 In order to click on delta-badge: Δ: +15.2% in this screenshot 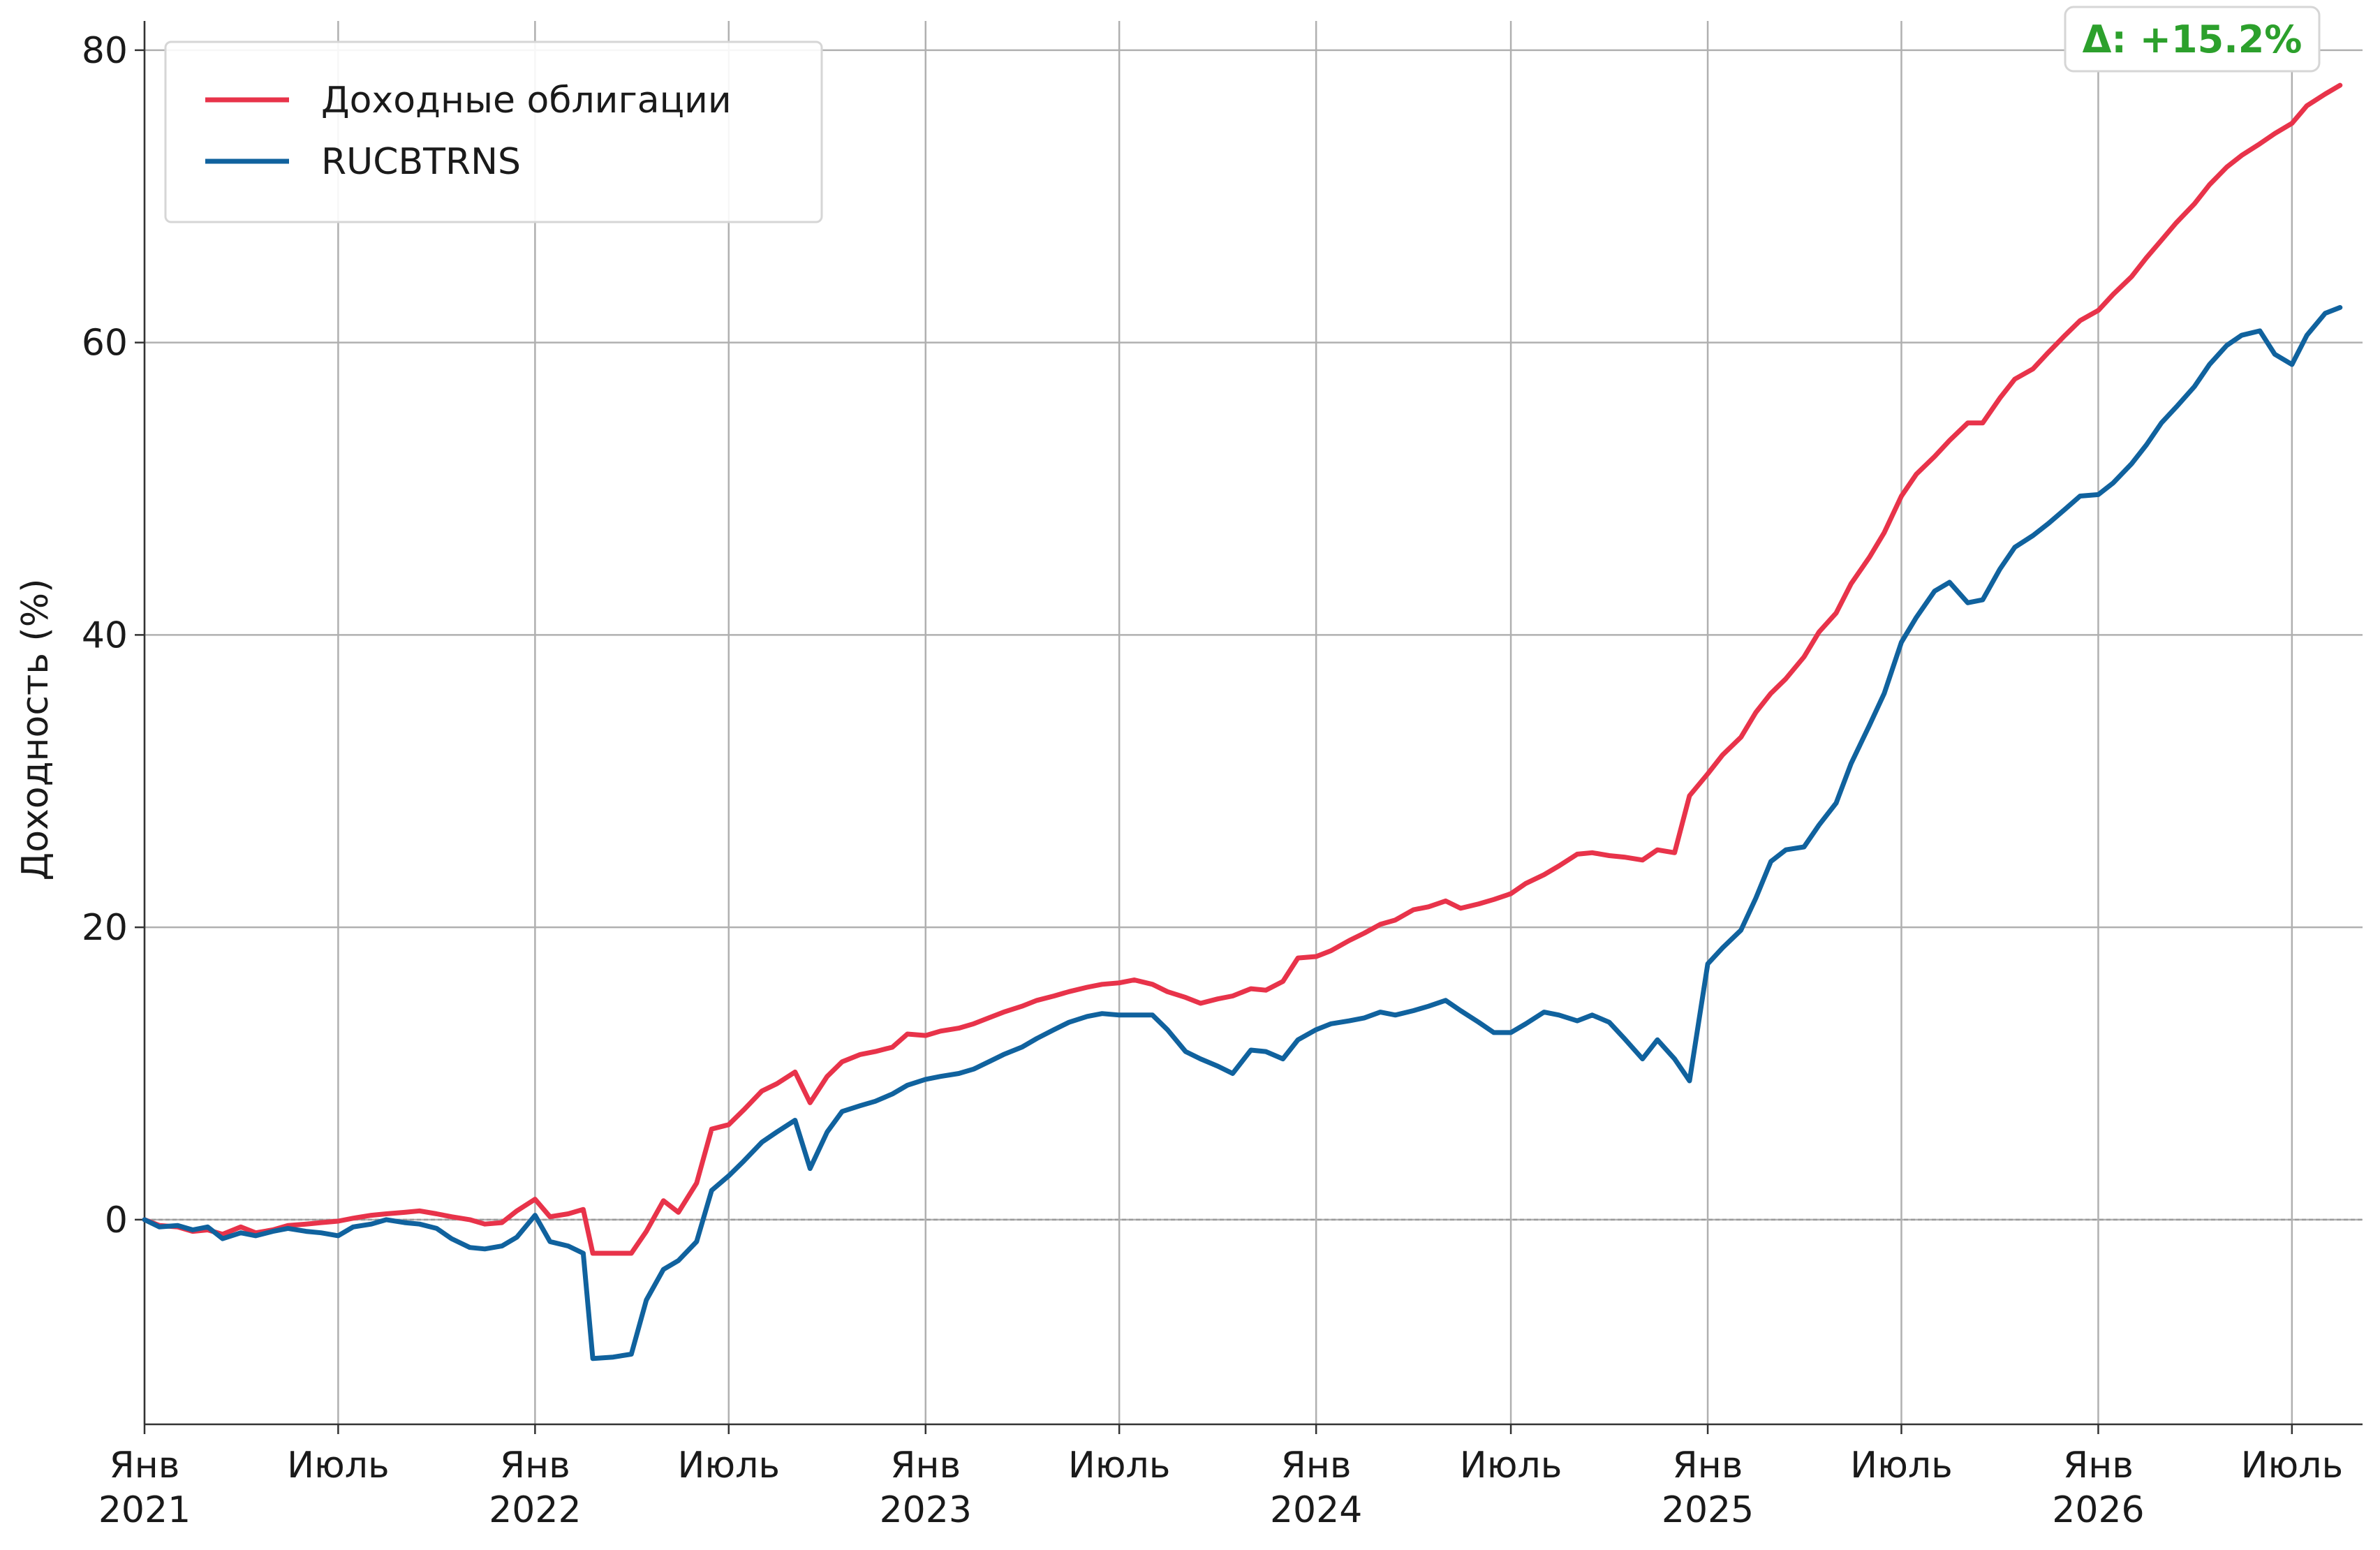, I will do `click(2192, 39)`.